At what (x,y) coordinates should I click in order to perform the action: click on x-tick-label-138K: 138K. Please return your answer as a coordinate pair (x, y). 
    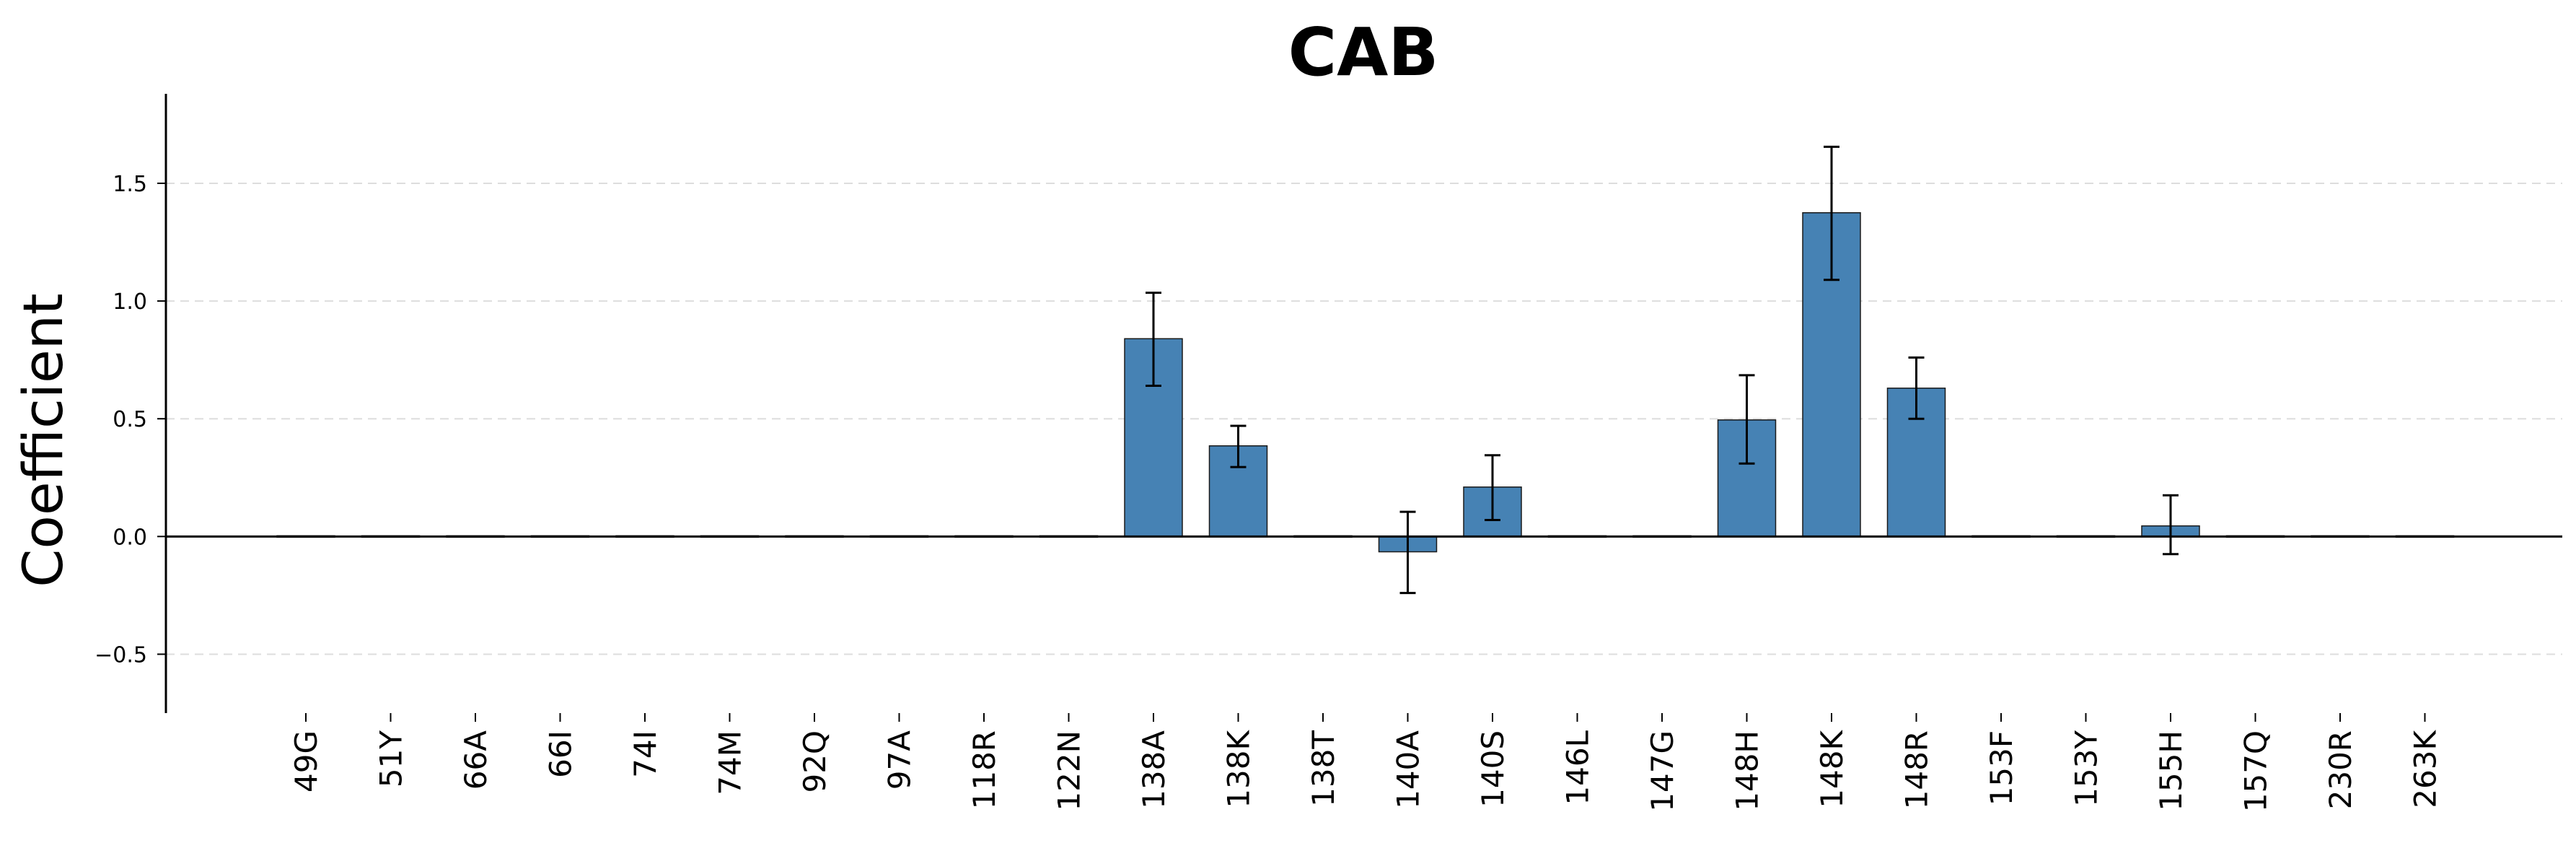
    Looking at the image, I should click on (1239, 769).